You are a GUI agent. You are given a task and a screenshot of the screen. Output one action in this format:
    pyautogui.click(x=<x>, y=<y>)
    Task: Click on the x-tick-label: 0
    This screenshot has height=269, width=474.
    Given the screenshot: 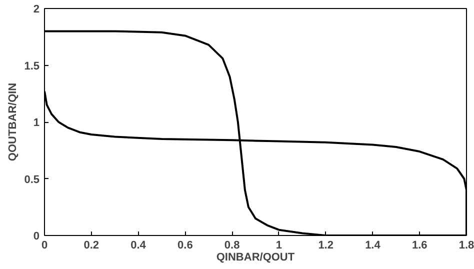 What is the action you would take?
    pyautogui.click(x=44, y=246)
    